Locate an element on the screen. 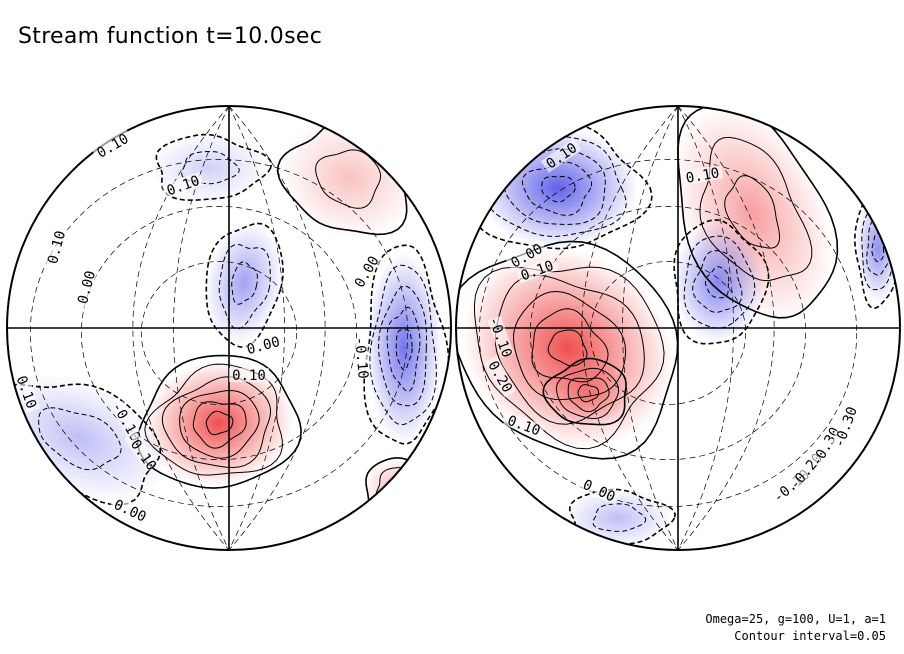  left-contour-label-6: 0.10 is located at coordinates (249, 376).